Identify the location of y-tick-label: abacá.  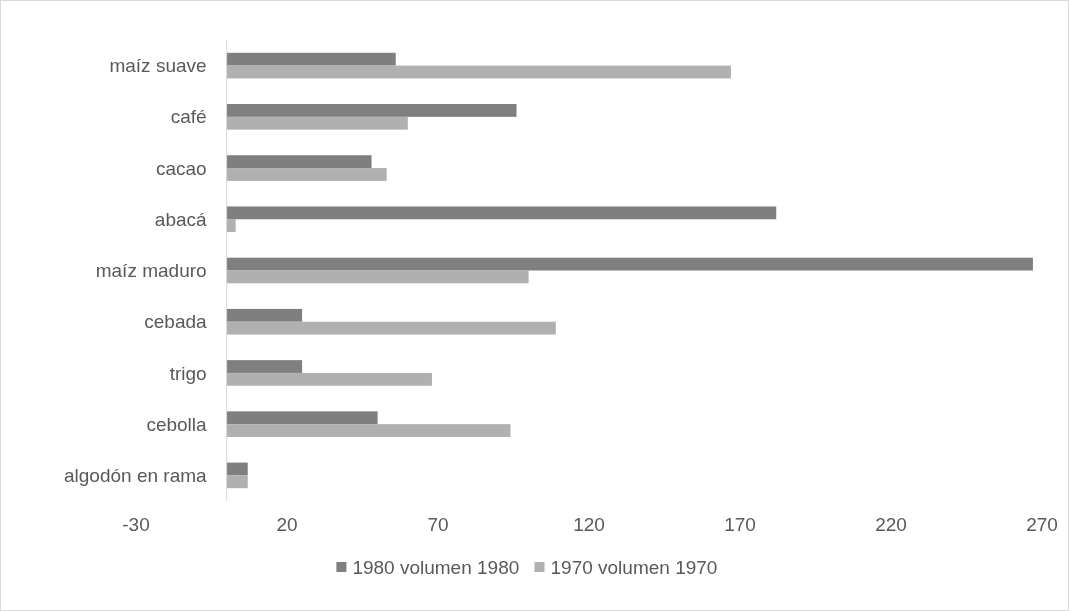
(181, 219).